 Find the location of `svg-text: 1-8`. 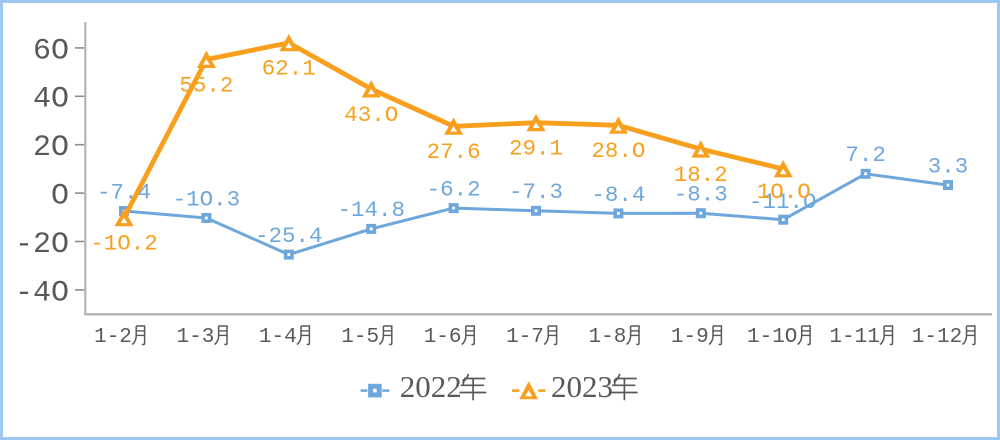

svg-text: 1-8 is located at coordinates (608, 337).